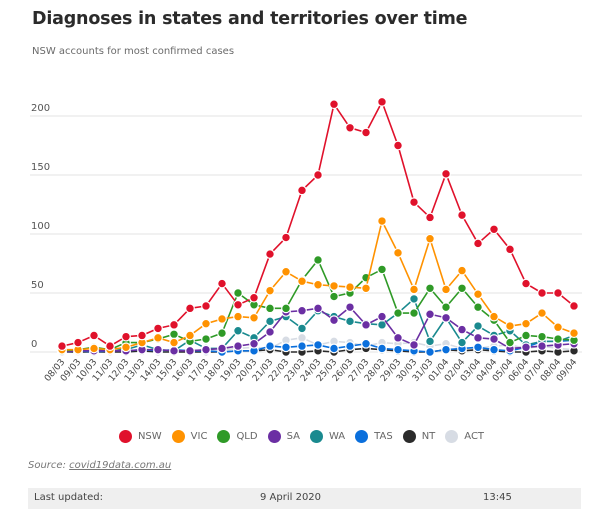 This screenshot has height=519, width=603. What do you see at coordinates (428, 436) in the screenshot?
I see `legend-label: NT` at bounding box center [428, 436].